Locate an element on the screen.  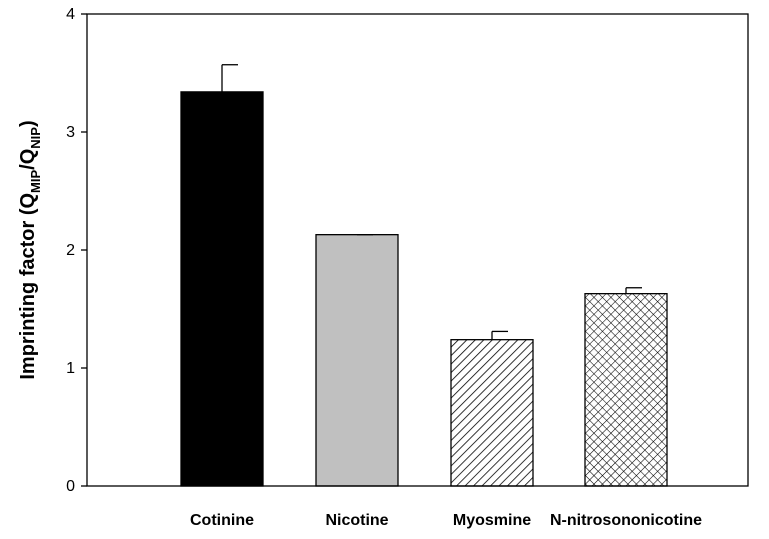
y-axis-title: Imprinting factor (QMIP/QNIP) is located at coordinates (30, 249).